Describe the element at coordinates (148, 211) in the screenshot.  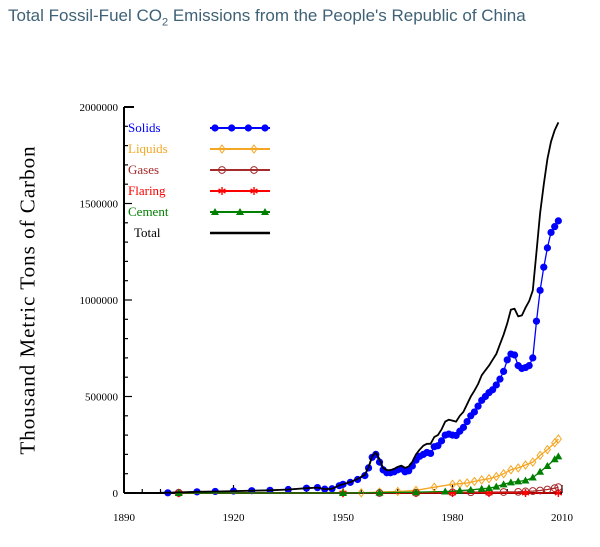
I see `legend-label-cement: Cement` at that location.